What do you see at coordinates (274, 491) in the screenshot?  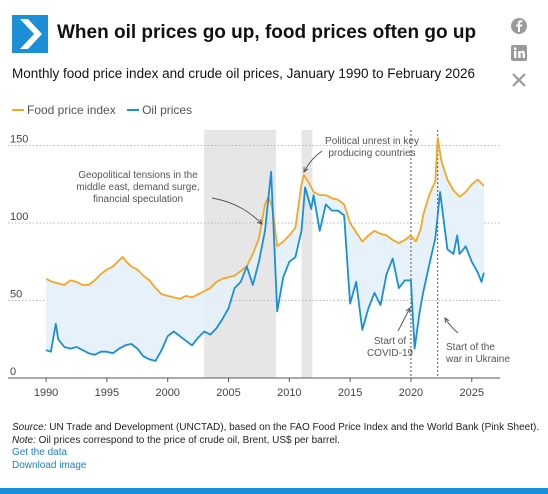 I see `bottom-accent-bar` at bounding box center [274, 491].